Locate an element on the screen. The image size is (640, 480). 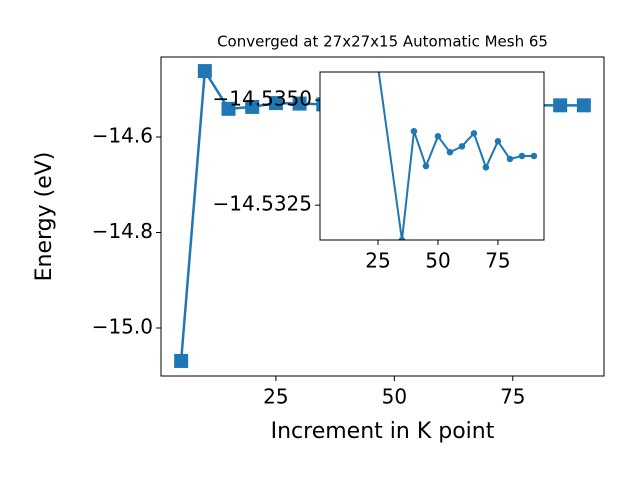
y-tick-label: −14.5350 is located at coordinates (262, 99).